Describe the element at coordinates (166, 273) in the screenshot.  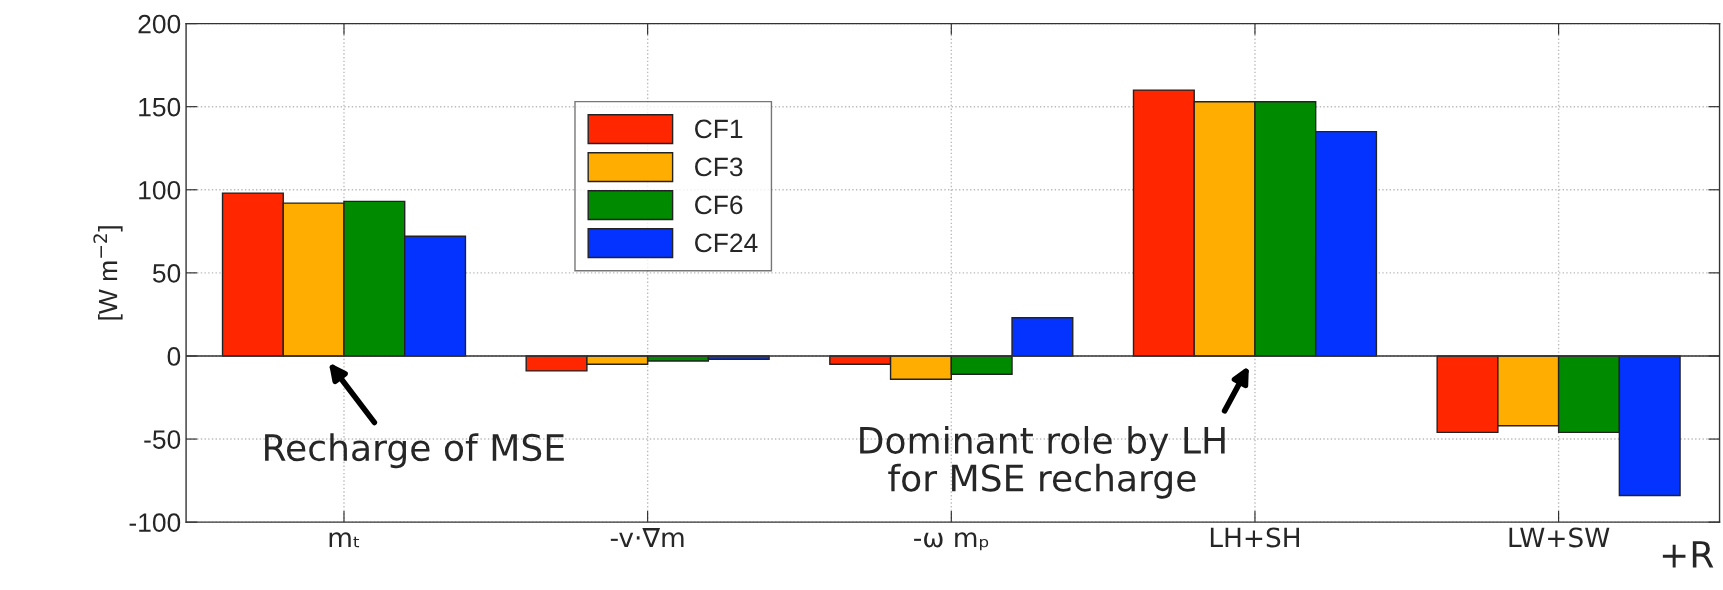
I see `y-tick-label: 50` at that location.